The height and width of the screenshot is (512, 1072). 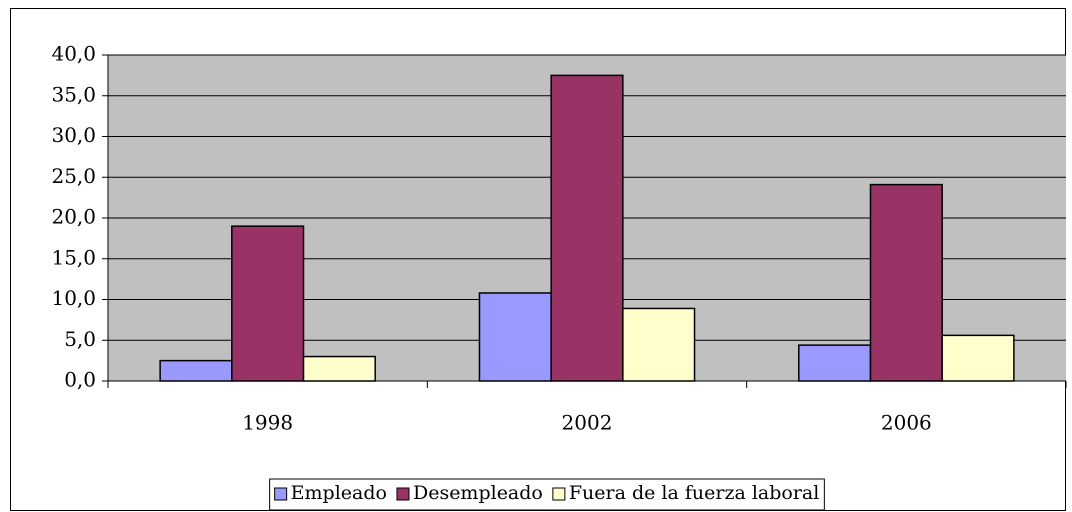 What do you see at coordinates (73, 176) in the screenshot?
I see `y-tick-label: 25,0` at bounding box center [73, 176].